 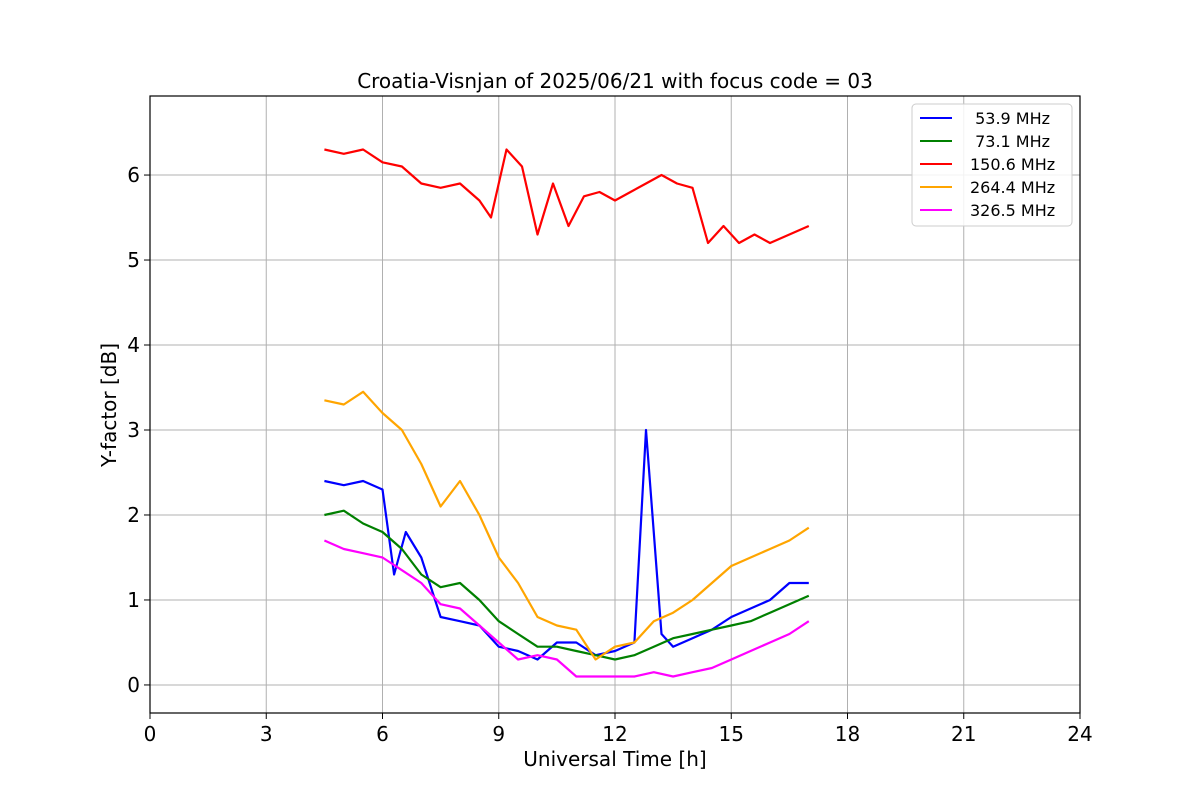 I want to click on legend-label: 326.5 MHz, so click(x=1012, y=210).